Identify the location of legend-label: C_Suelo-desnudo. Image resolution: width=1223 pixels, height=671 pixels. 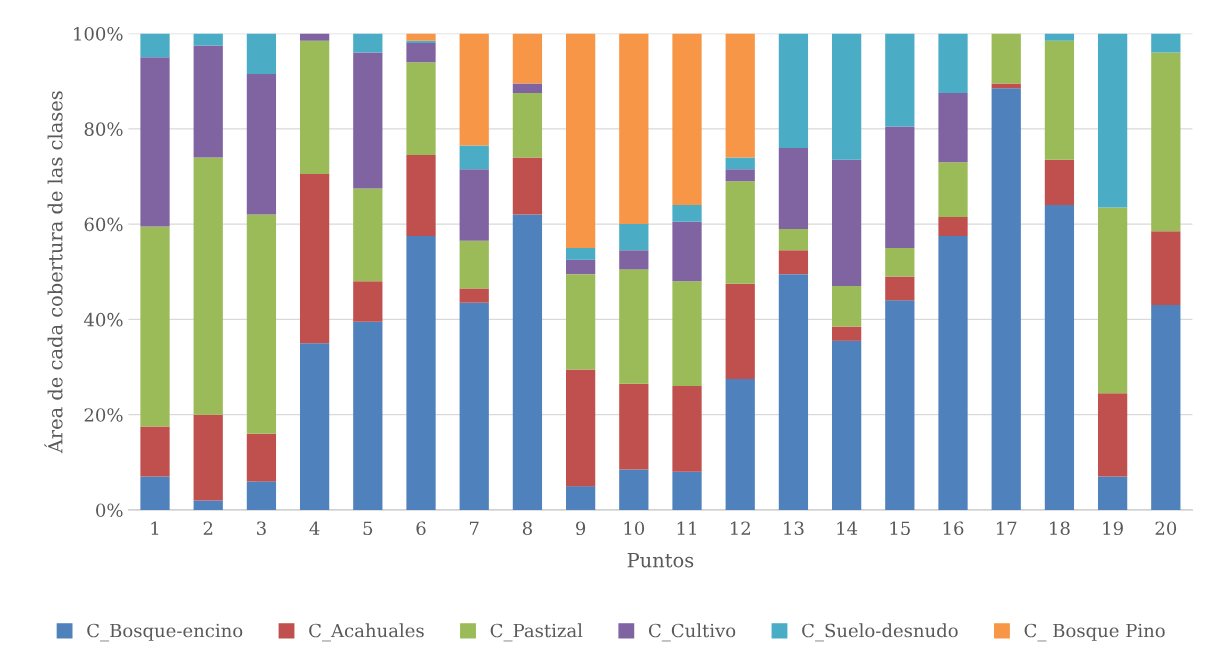
(880, 632).